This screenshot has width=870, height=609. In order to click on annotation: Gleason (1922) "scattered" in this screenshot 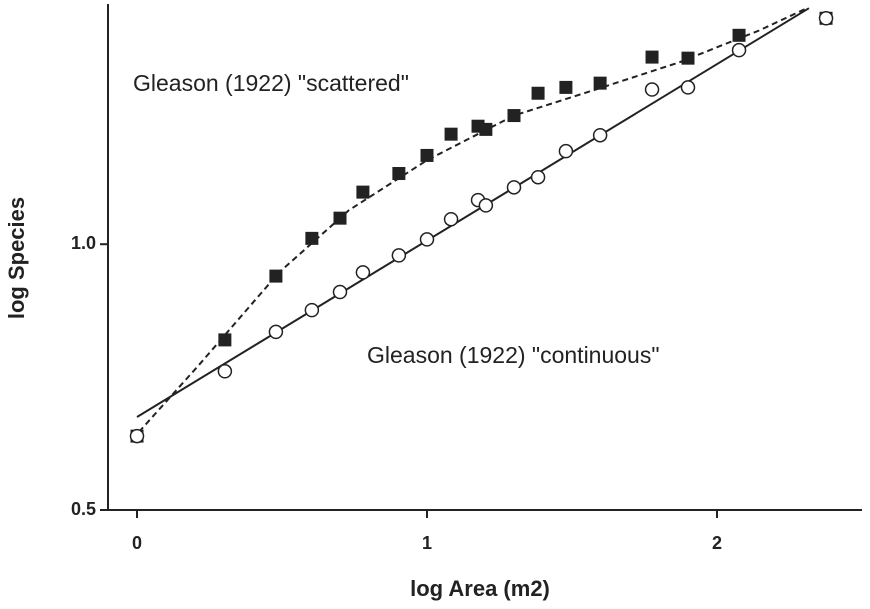, I will do `click(271, 83)`.